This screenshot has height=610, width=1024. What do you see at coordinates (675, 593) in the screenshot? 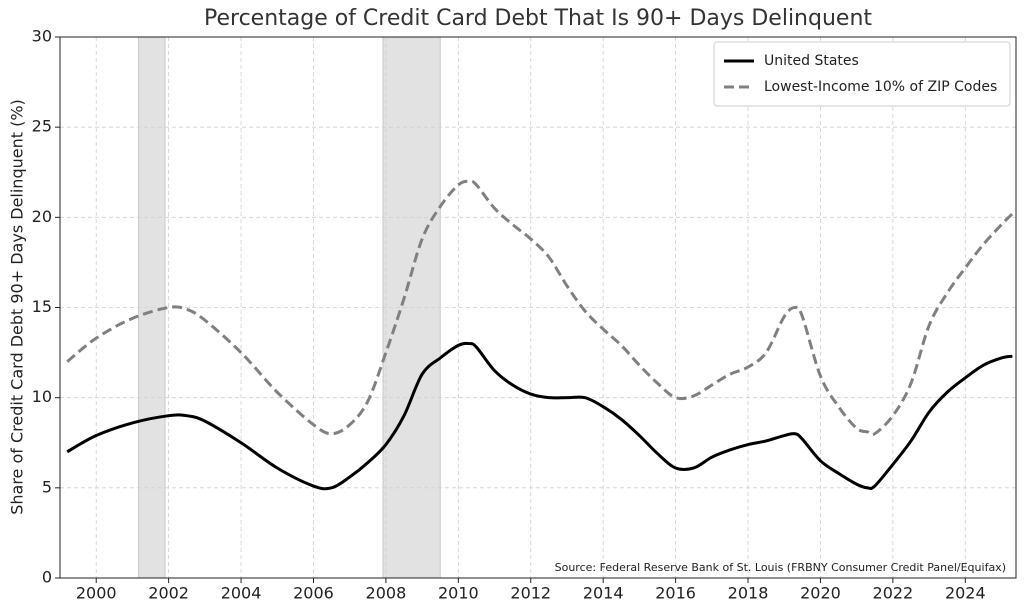
I see `x-tick-label: 2016` at bounding box center [675, 593].